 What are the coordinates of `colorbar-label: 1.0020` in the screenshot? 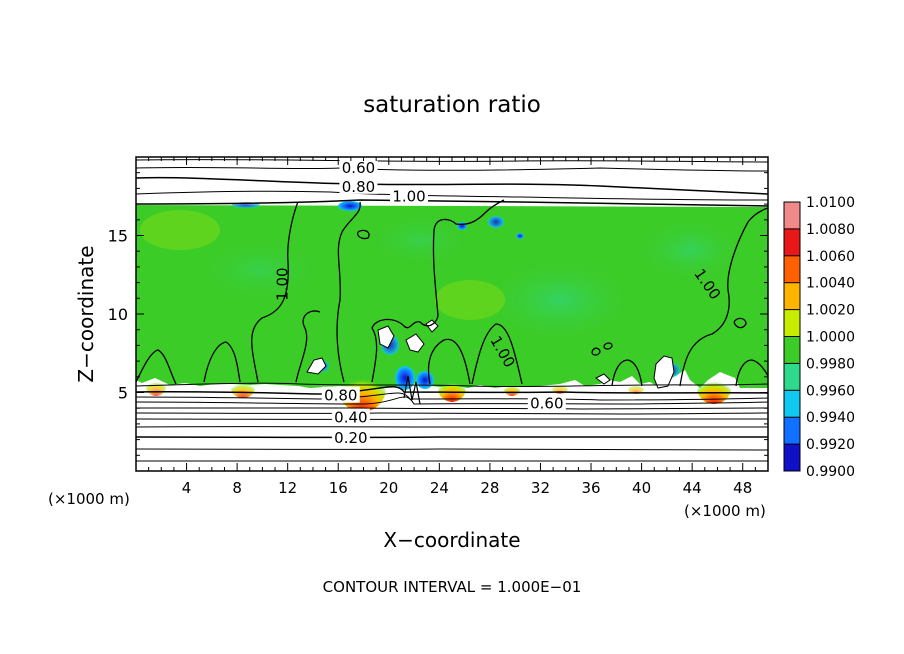 It's located at (830, 311).